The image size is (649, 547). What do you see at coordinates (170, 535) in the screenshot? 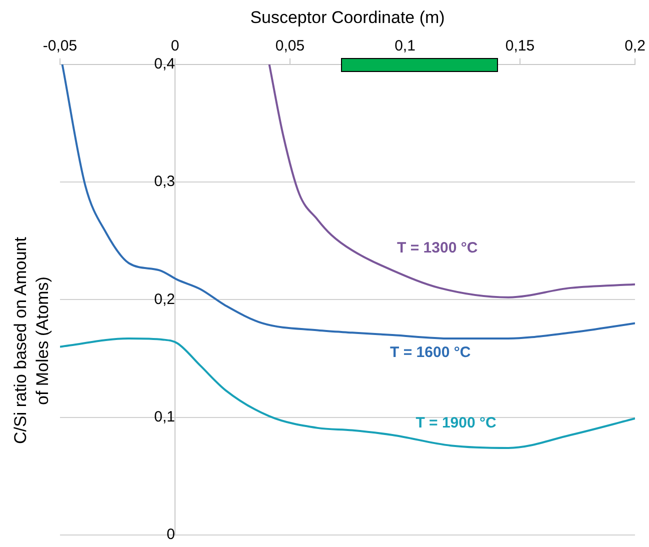
I see `y-tick-label: 0` at bounding box center [170, 535].